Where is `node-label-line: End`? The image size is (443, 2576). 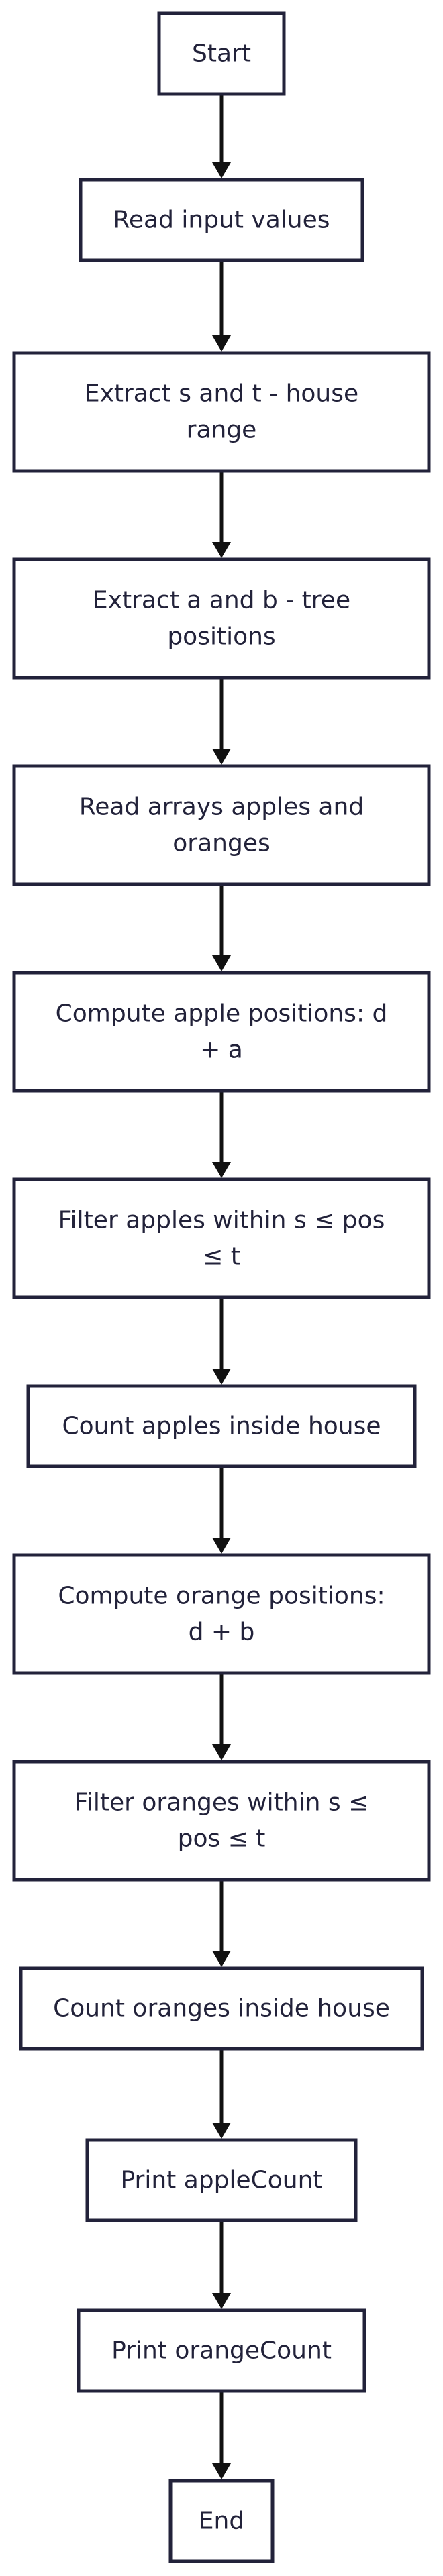
node-label-line: End is located at coordinates (222, 2521).